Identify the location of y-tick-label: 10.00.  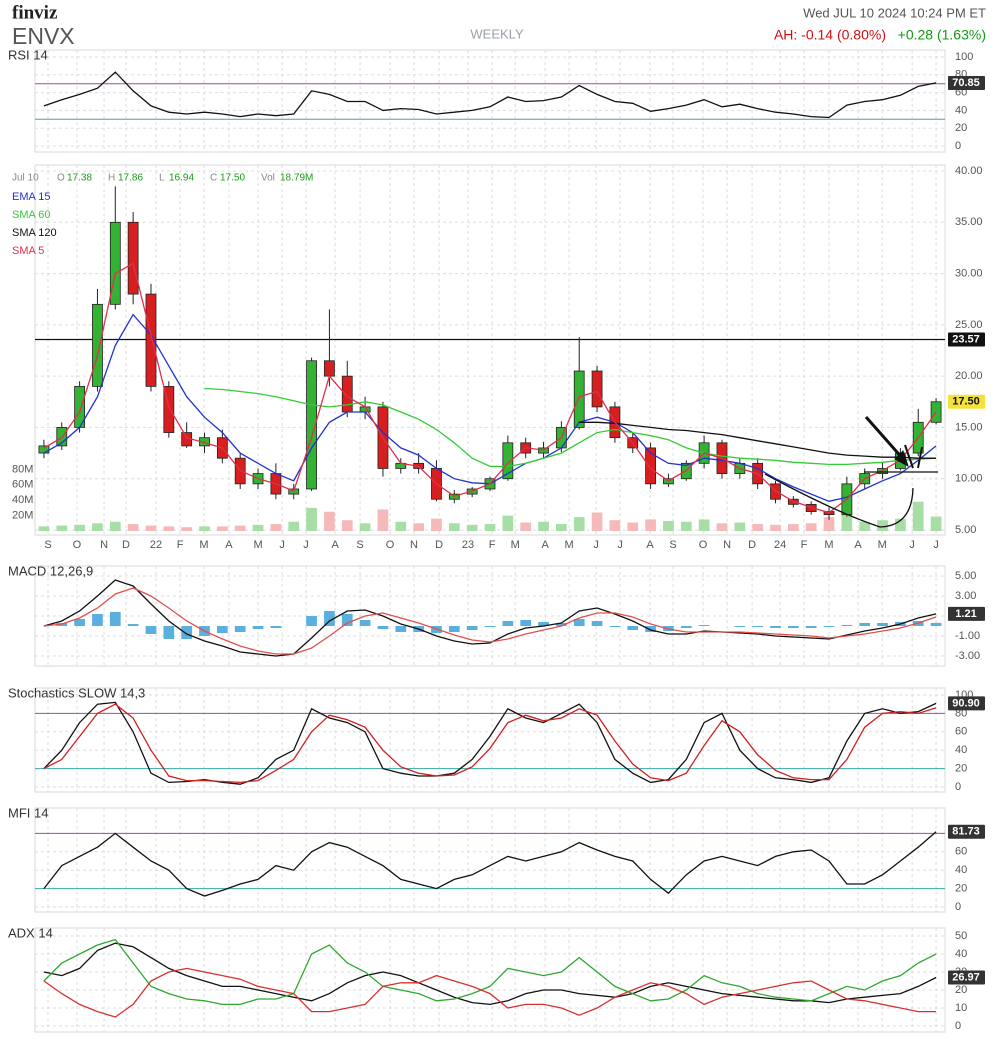
(969, 479).